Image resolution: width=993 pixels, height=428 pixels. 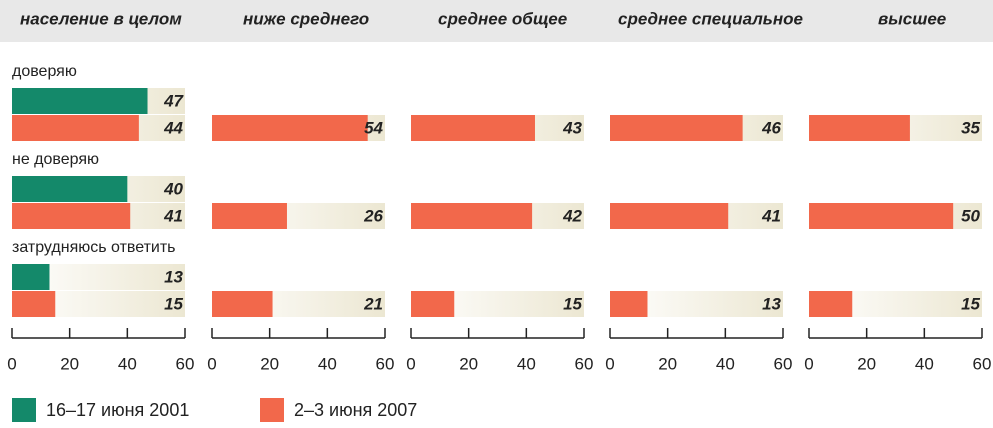 What do you see at coordinates (373, 127) in the screenshot?
I see `value-label: 54` at bounding box center [373, 127].